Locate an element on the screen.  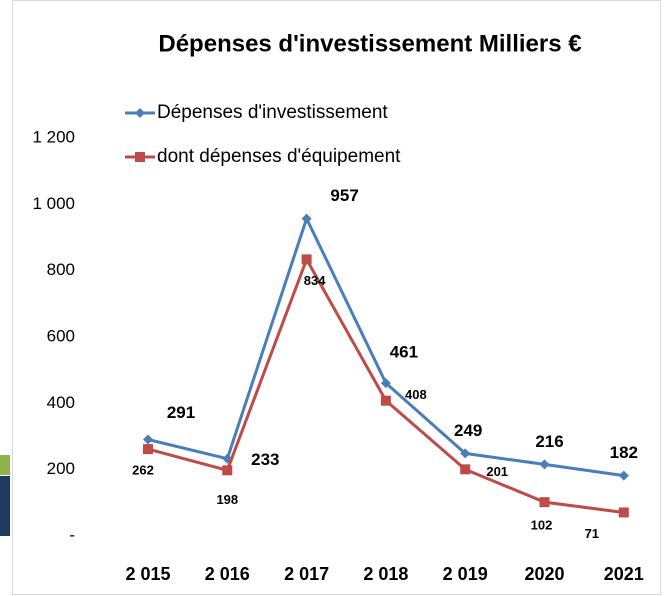
x-tick-label: 2020 is located at coordinates (544, 574).